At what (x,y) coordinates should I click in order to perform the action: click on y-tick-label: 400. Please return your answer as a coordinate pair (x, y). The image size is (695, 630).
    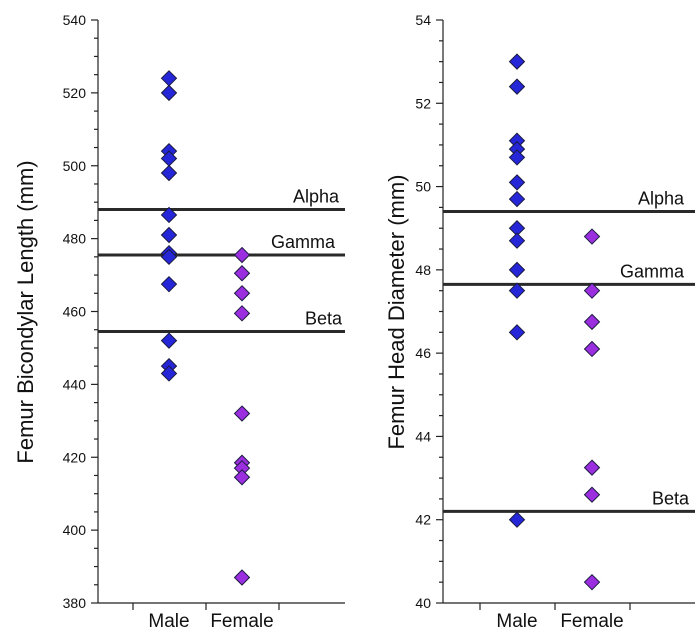
    Looking at the image, I should click on (75, 530).